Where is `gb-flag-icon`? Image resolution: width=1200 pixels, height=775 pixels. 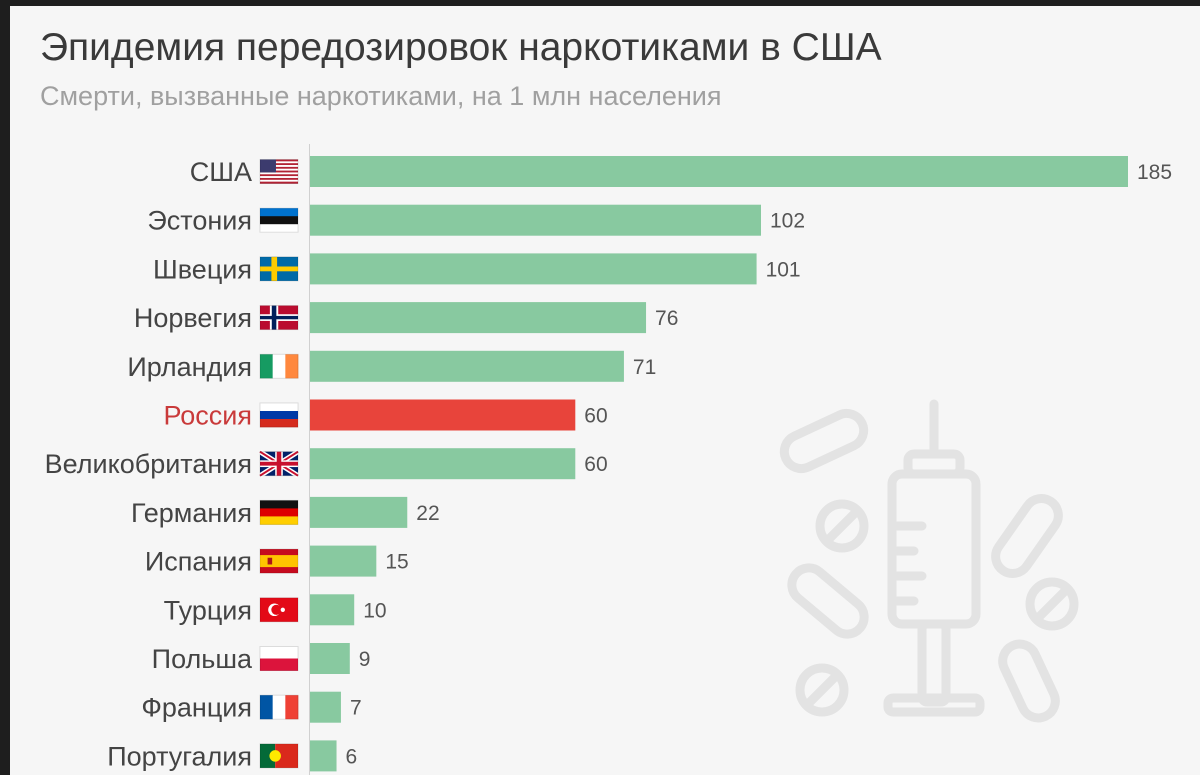 gb-flag-icon is located at coordinates (279, 463).